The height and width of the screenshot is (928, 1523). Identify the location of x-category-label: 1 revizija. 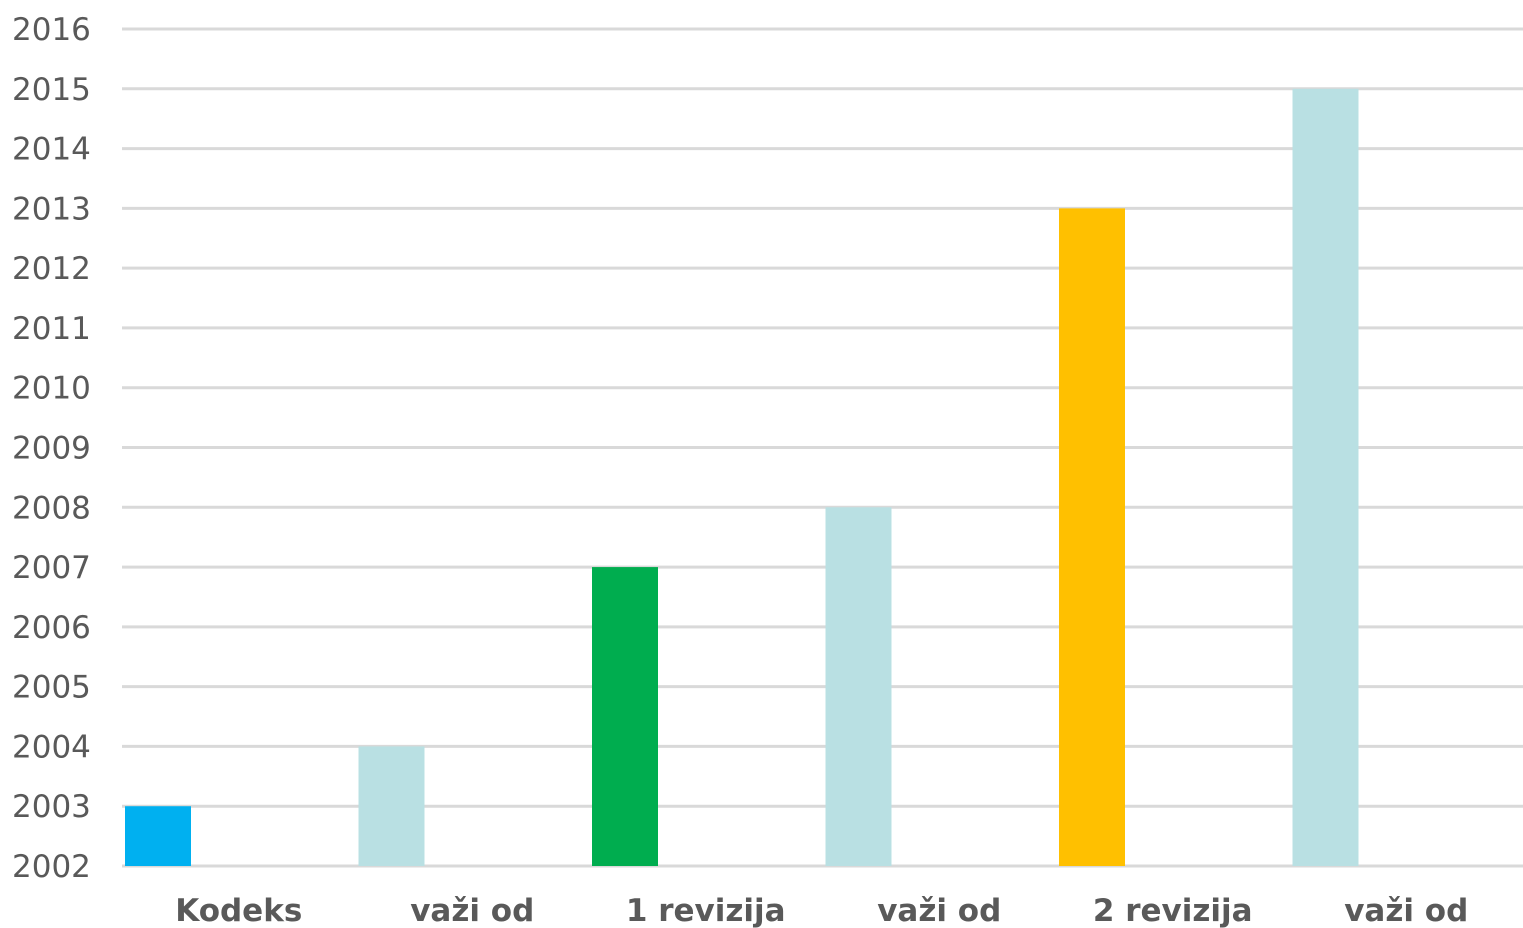
(706, 910).